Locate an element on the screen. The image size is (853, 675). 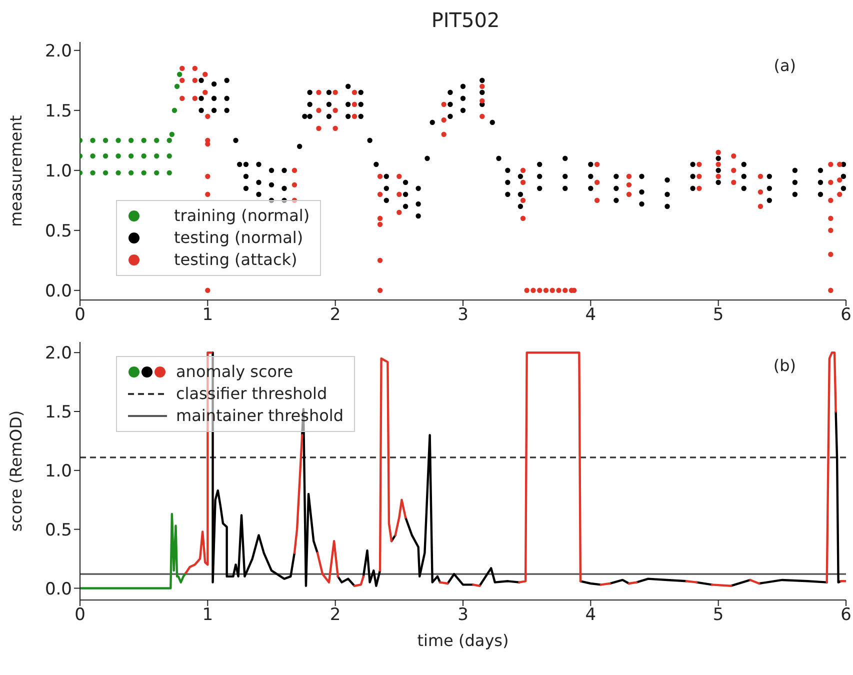
y-axis-title: score (RemOD) is located at coordinates (16, 471).